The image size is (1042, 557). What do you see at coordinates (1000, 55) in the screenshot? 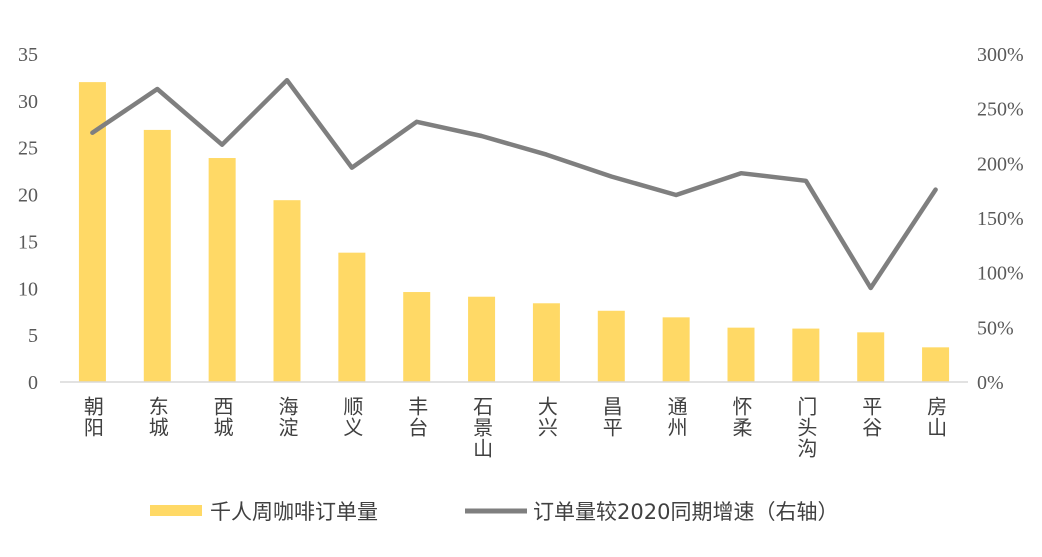
I see `y-right-tick-label: 300%` at bounding box center [1000, 55].